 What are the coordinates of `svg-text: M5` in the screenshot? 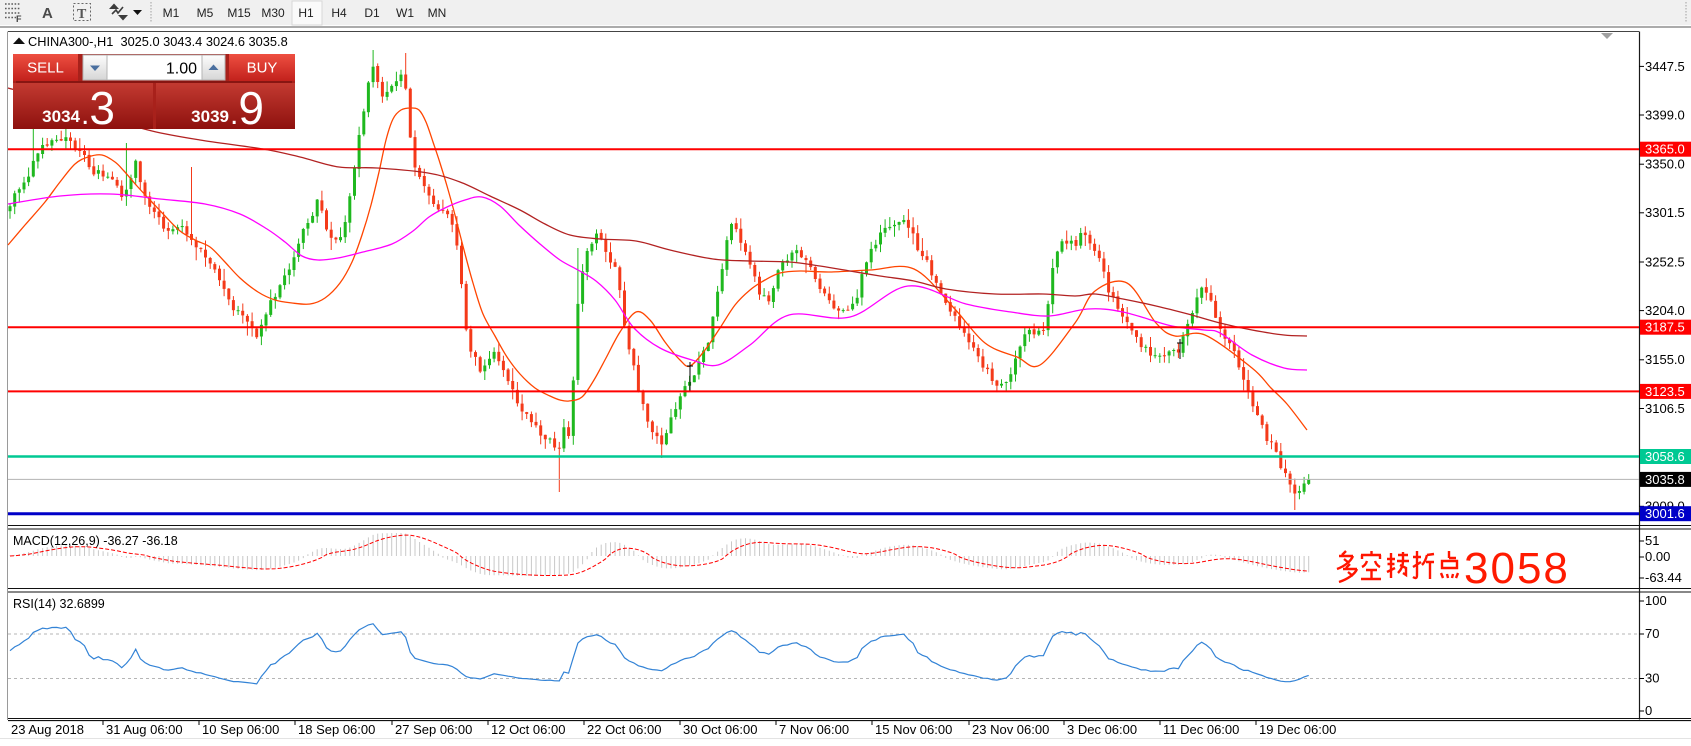 It's located at (205, 13).